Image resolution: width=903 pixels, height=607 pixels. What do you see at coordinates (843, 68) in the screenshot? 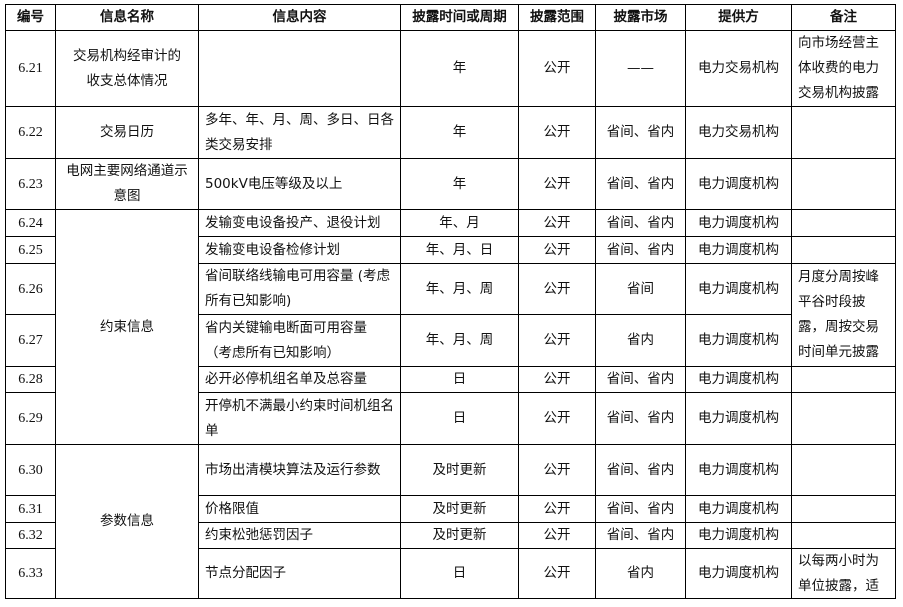
I see `cell-remark: 向市场经营主体收费的电力交易机构披露` at bounding box center [843, 68].